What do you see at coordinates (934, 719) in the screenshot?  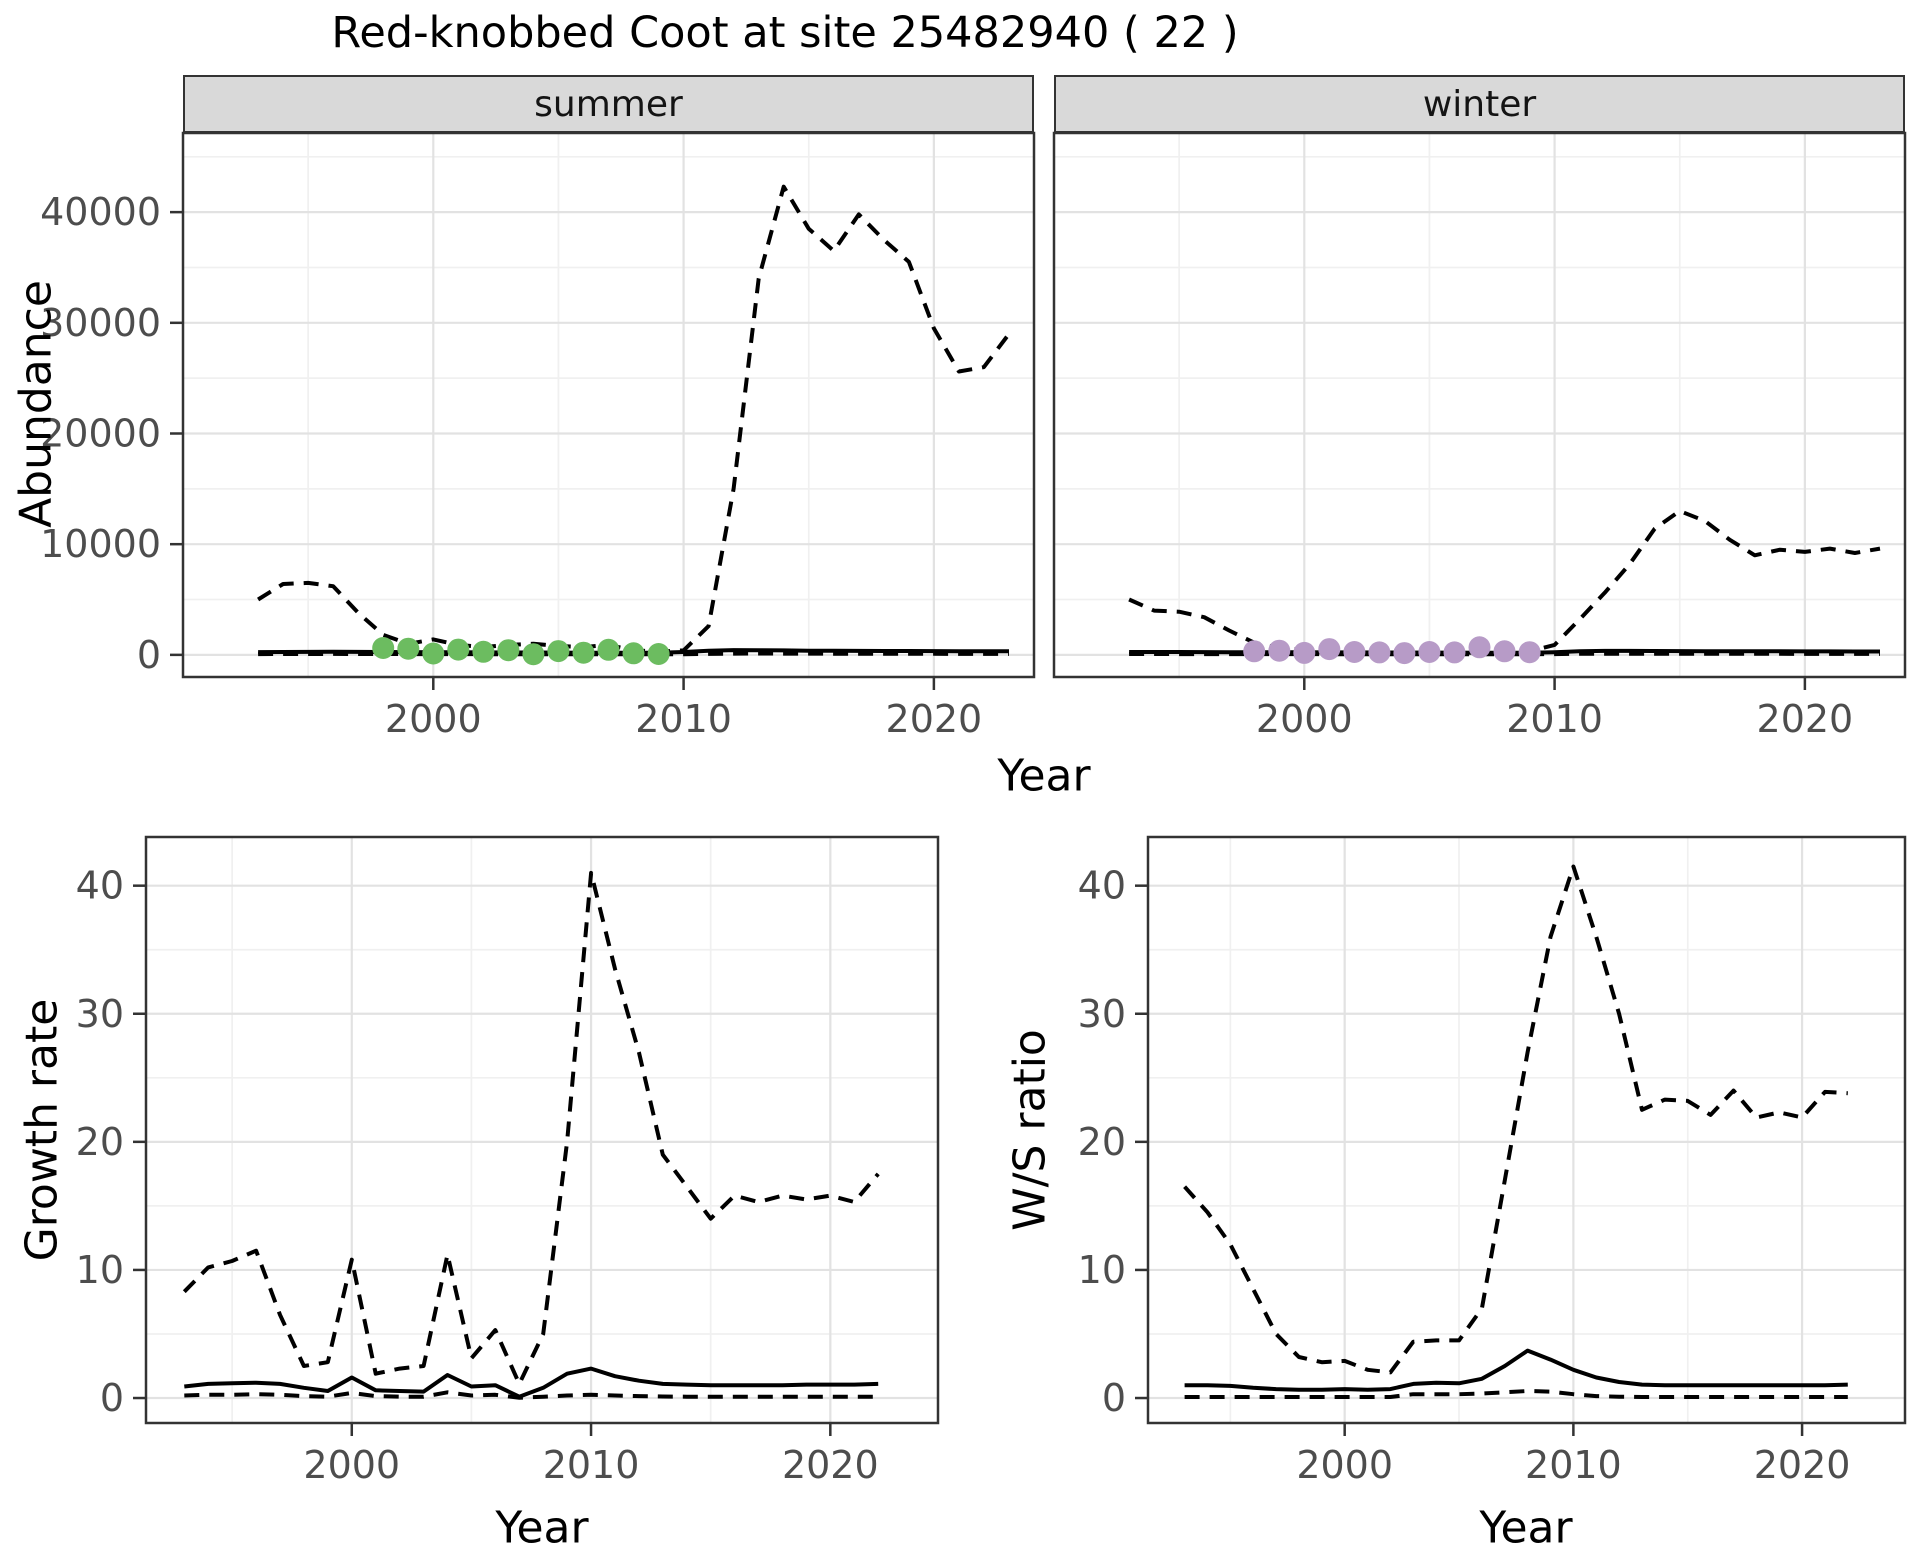 I see `abundance-summer-x-tick-label: 2020` at bounding box center [934, 719].